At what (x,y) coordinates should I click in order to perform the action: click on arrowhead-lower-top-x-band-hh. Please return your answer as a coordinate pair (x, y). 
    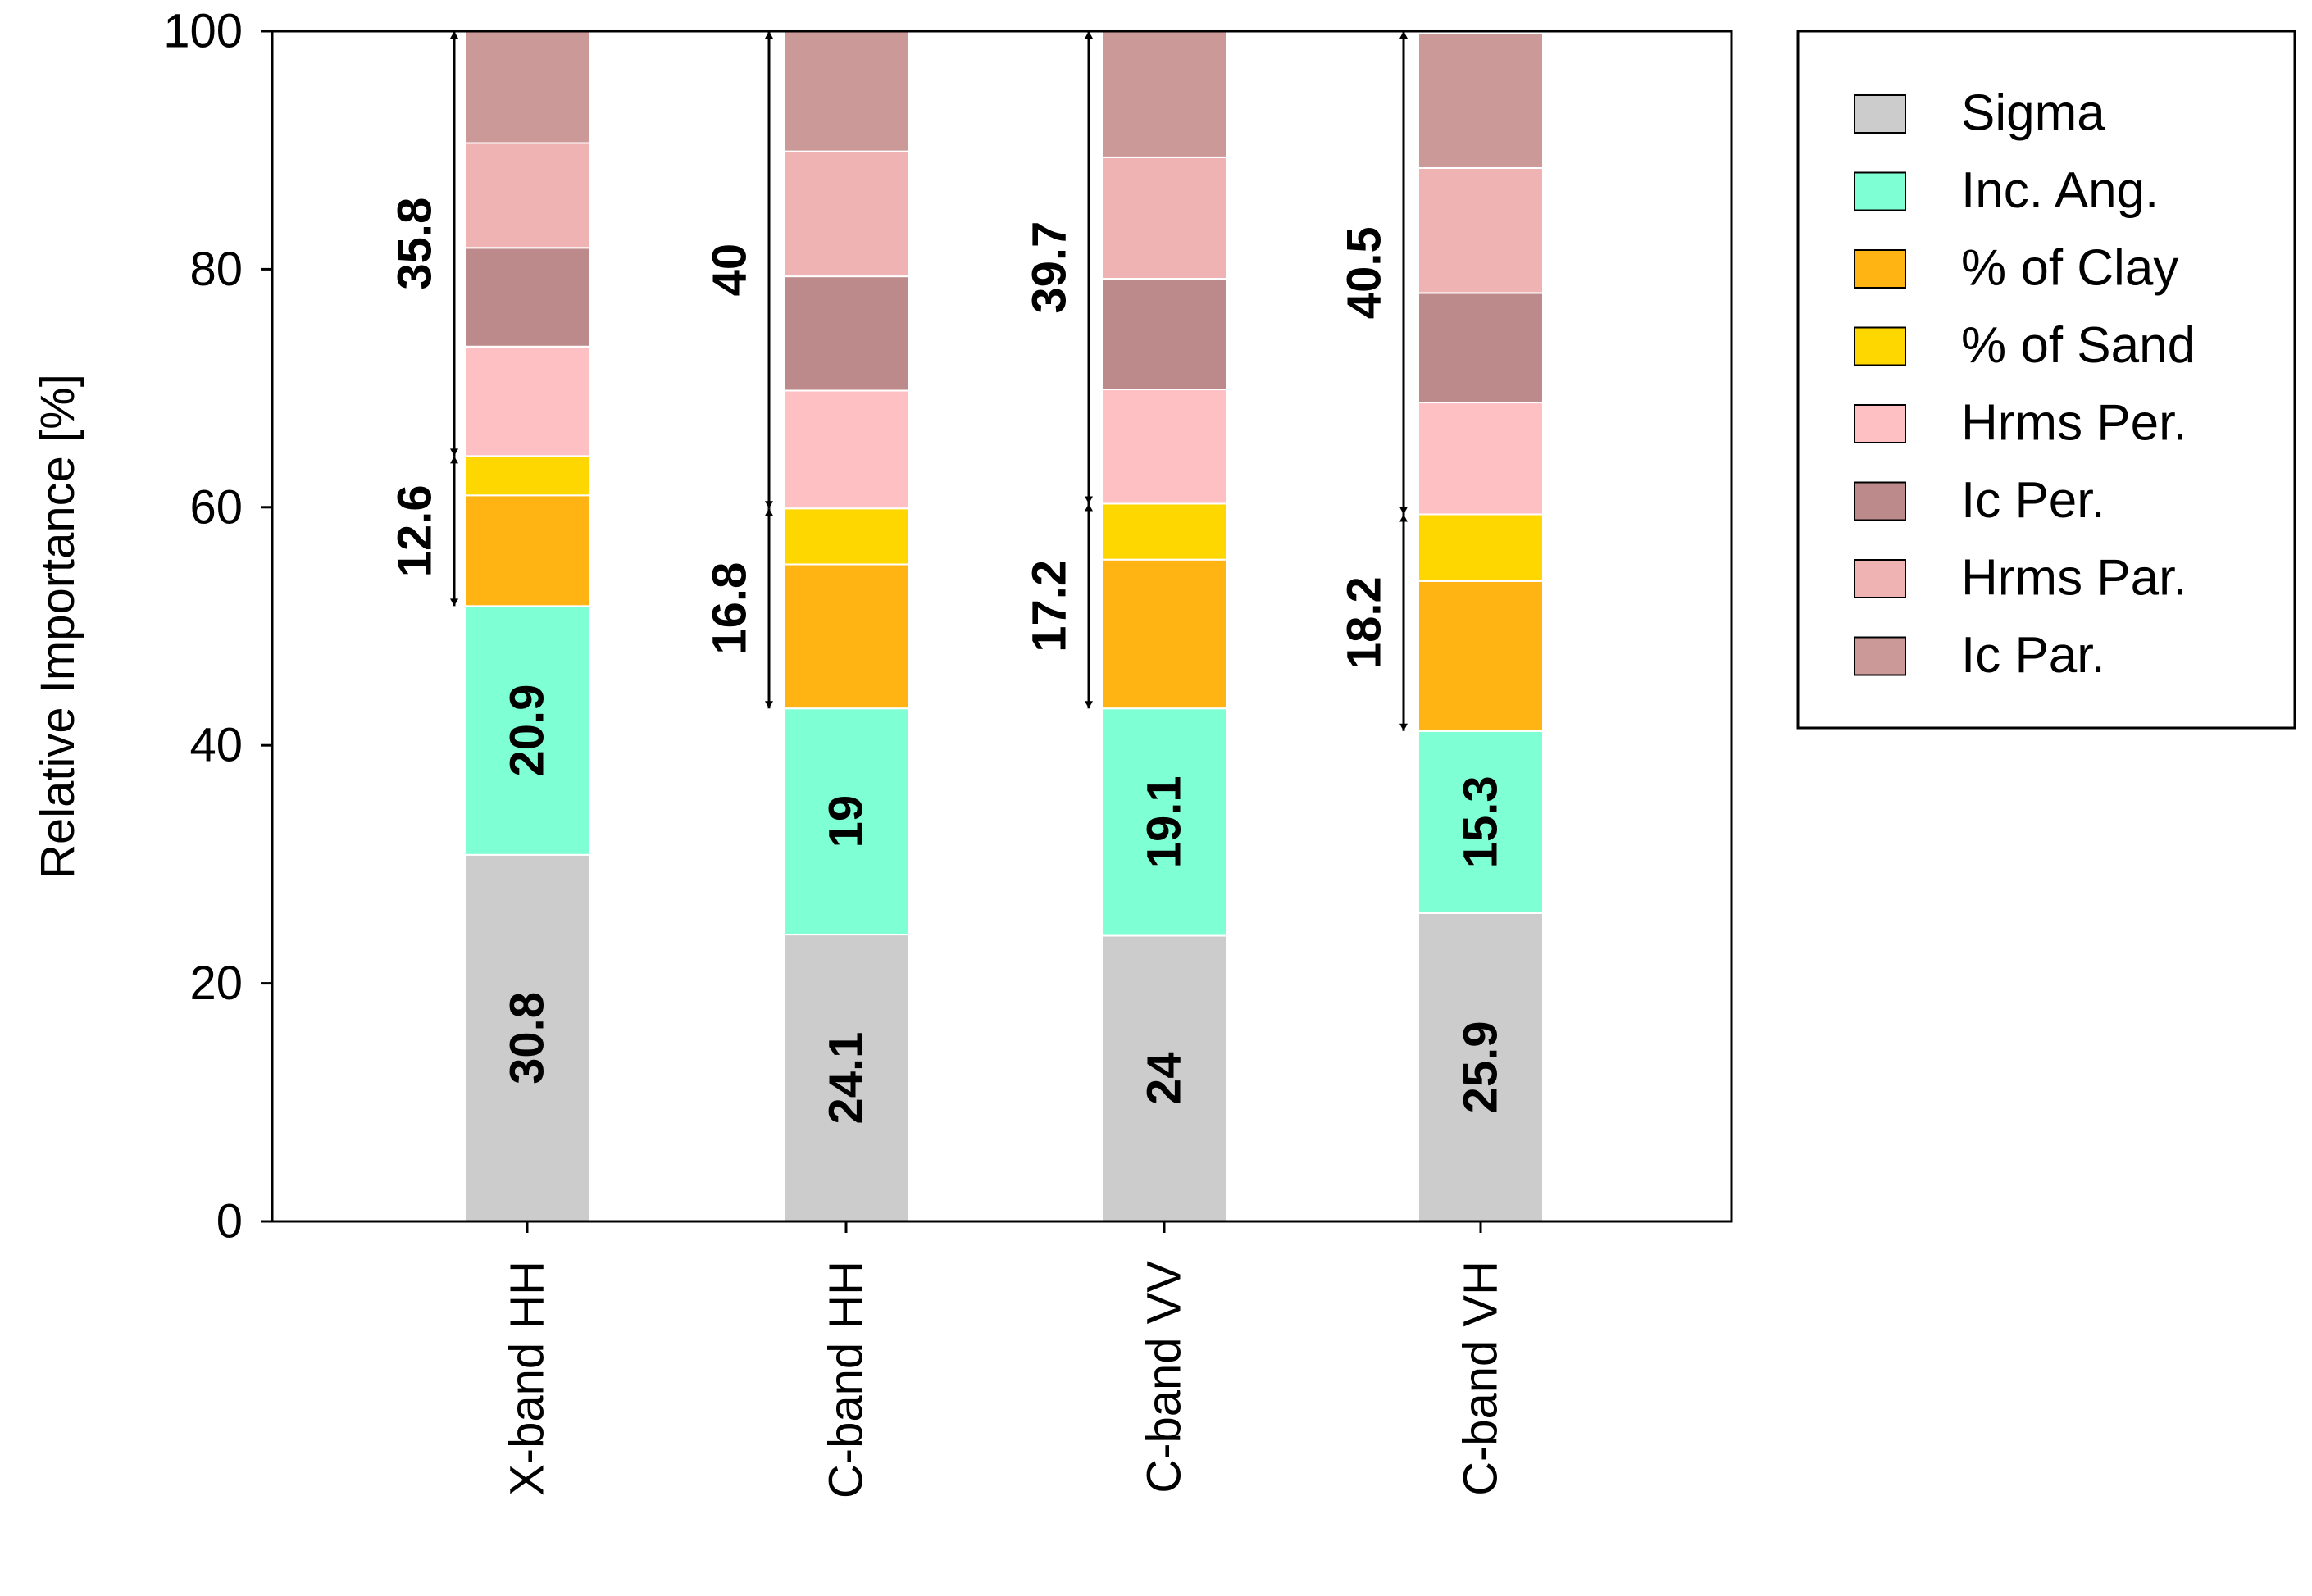
    Looking at the image, I should click on (454, 460).